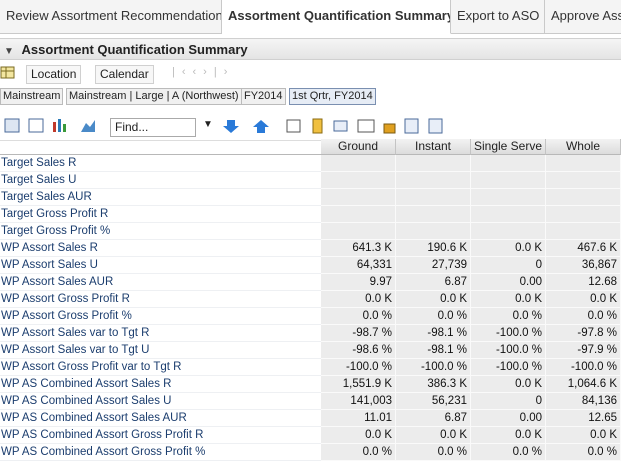  I want to click on tab: Export to ASO, so click(498, 17).